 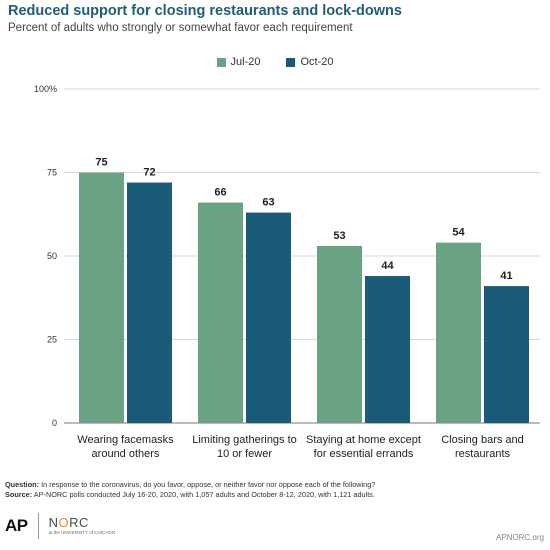 What do you see at coordinates (387, 266) in the screenshot?
I see `bar-value-label: 44` at bounding box center [387, 266].